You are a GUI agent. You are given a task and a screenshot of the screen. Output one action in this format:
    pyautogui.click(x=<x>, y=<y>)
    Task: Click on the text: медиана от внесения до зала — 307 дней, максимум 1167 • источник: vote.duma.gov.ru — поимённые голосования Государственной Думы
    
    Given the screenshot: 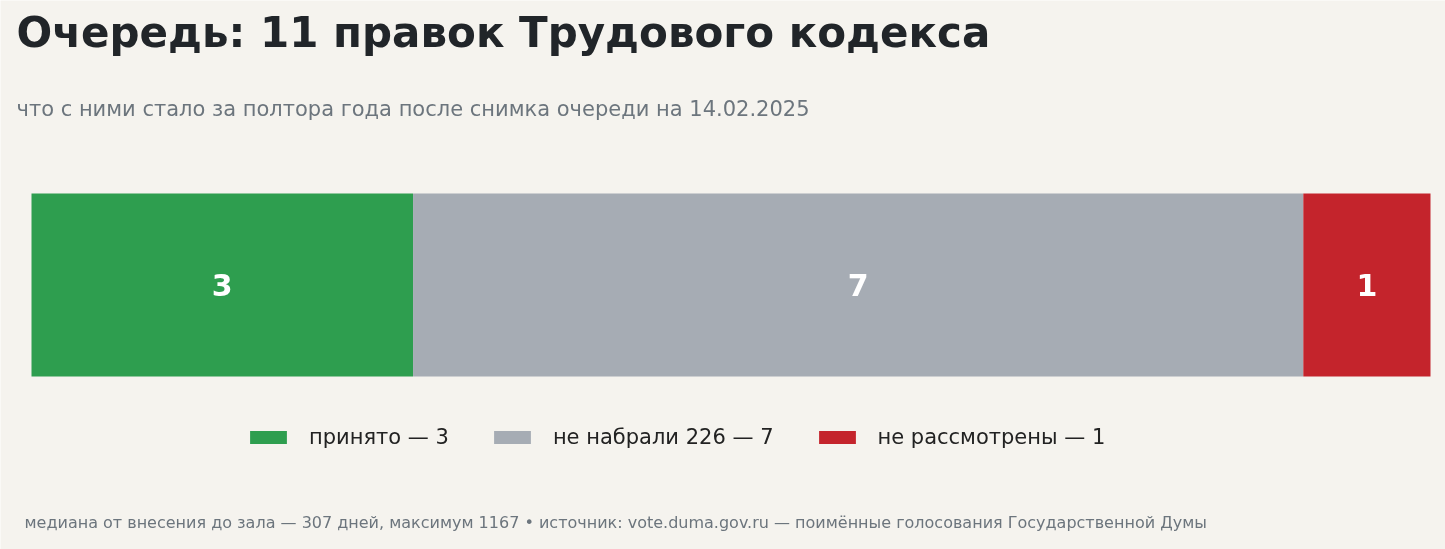 What is the action you would take?
    pyautogui.click(x=615, y=522)
    